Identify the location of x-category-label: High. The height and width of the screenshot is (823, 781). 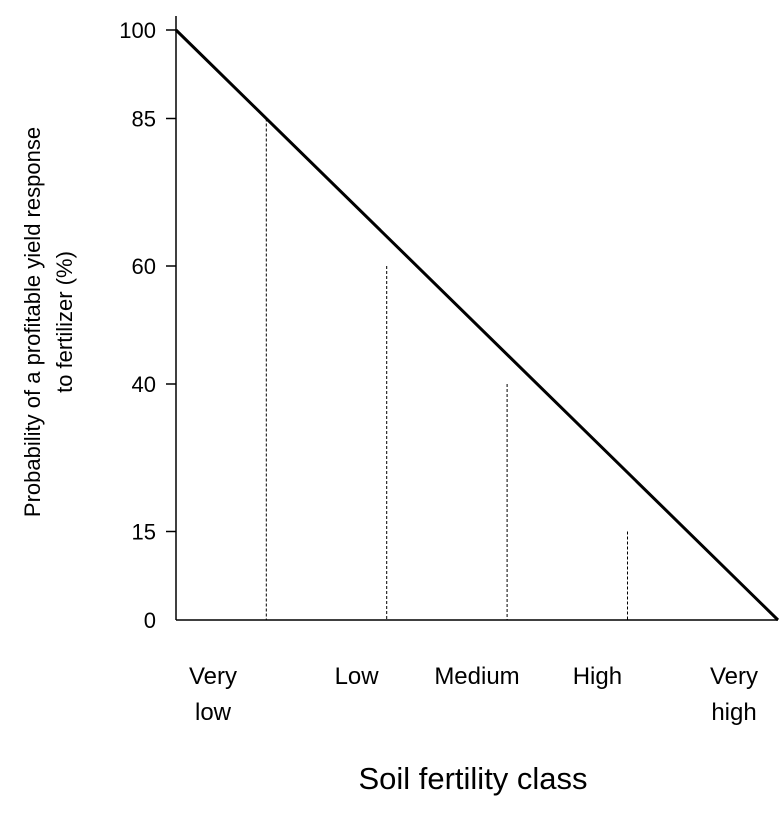
(597, 676).